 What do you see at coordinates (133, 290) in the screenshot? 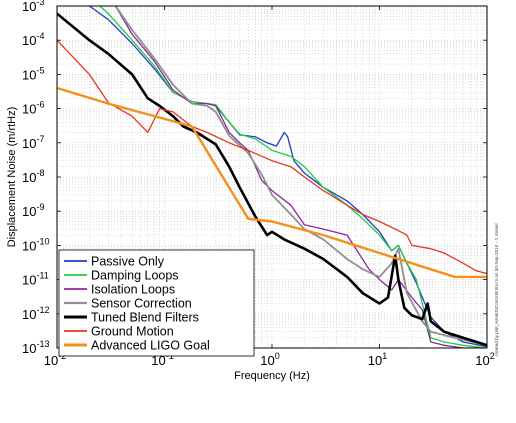
I see `legend-label: Isolation Loops` at bounding box center [133, 290].